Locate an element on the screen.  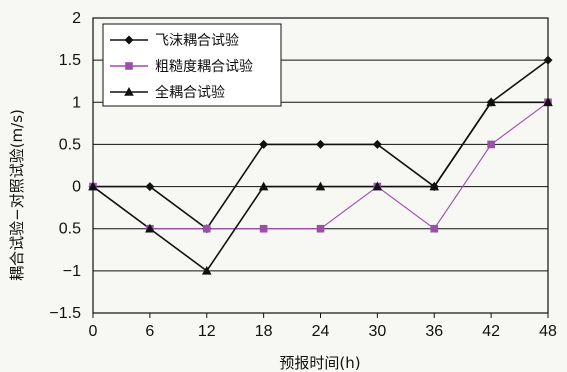
y-tick-label: 2 is located at coordinates (76, 18).